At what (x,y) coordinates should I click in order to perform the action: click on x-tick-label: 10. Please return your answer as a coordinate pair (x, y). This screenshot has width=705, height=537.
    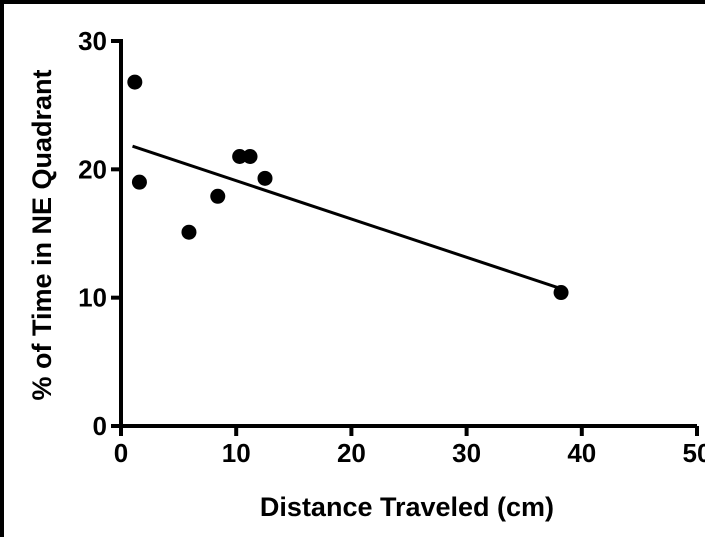
    Looking at the image, I should click on (236, 453).